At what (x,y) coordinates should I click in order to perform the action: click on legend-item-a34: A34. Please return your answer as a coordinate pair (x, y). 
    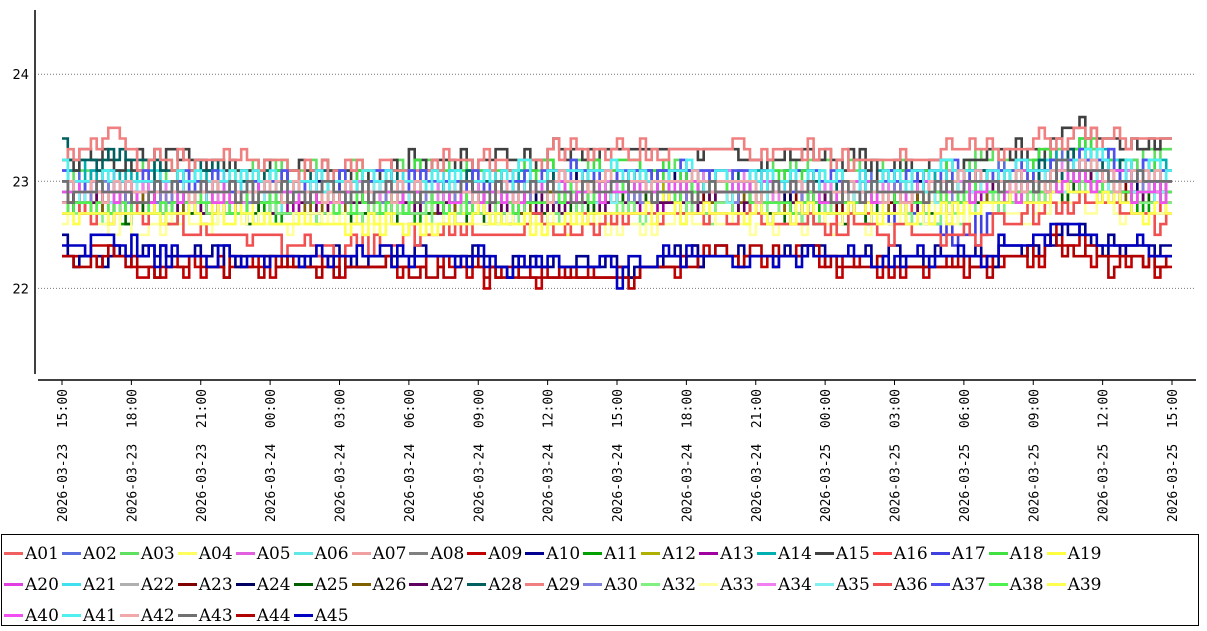
    Looking at the image, I should click on (784, 584).